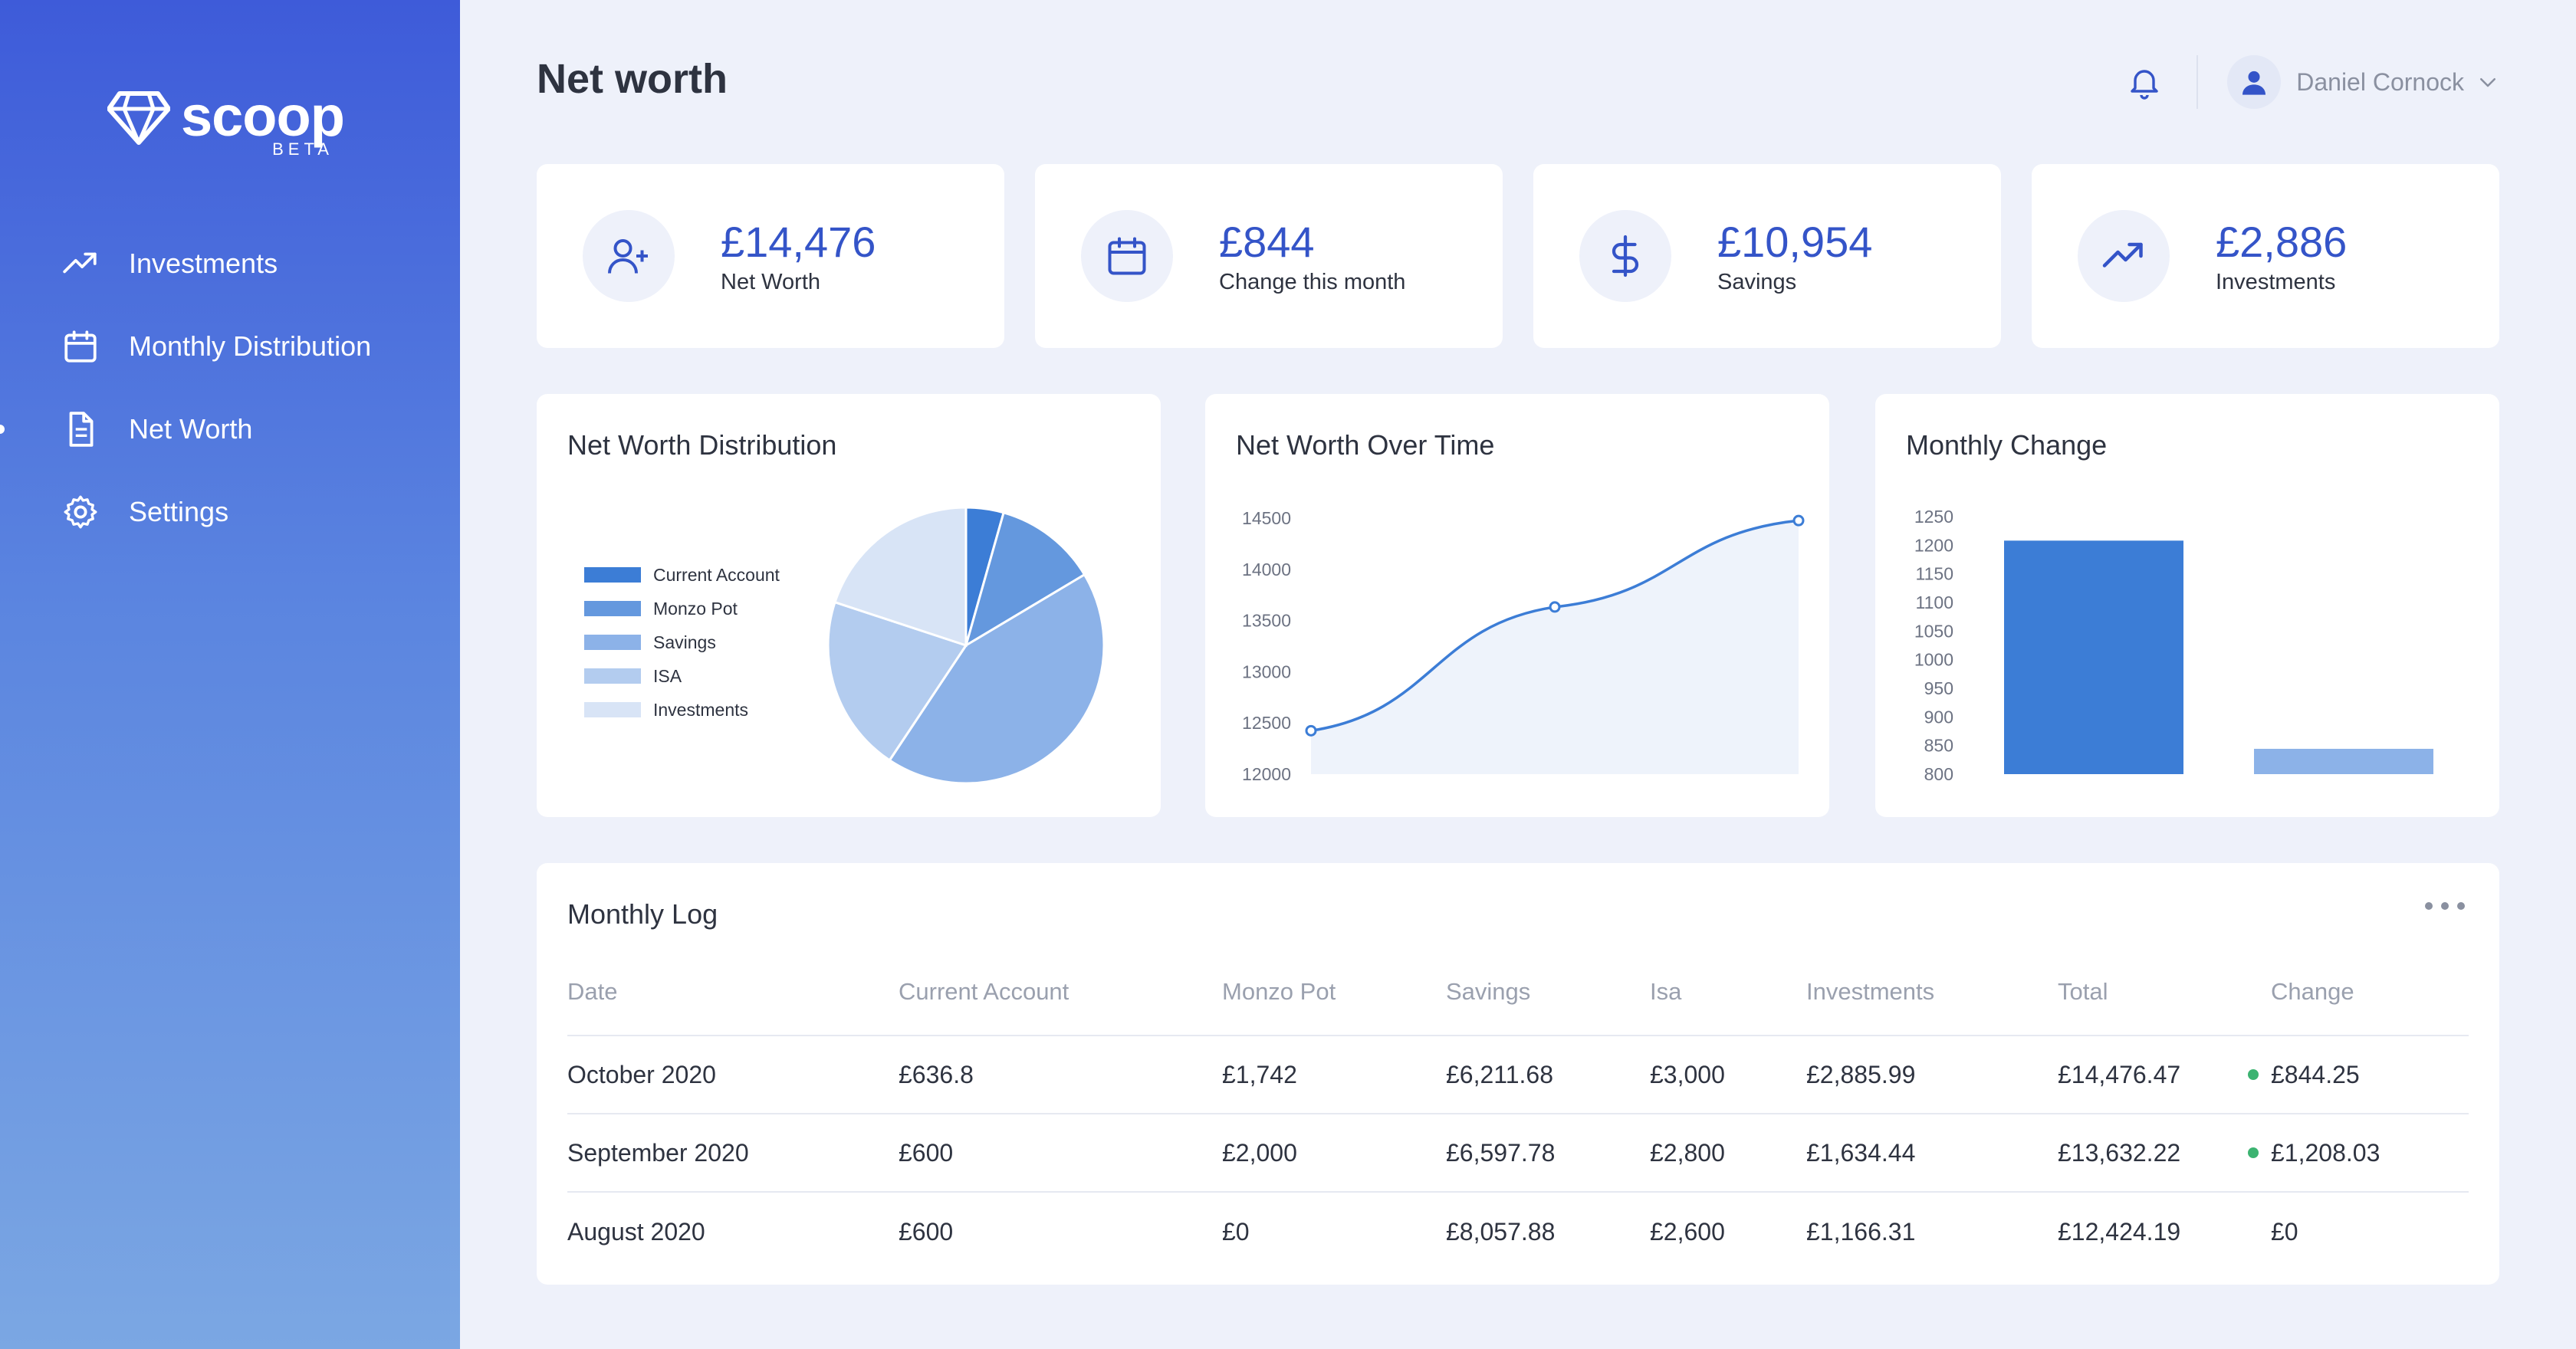  I want to click on cell-current-account: £636.8, so click(936, 1074).